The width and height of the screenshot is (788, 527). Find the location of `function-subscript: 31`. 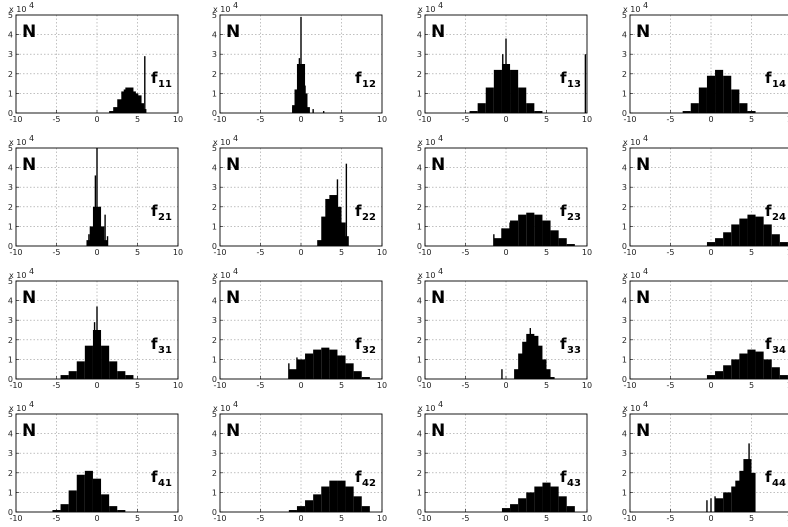

function-subscript: 31 is located at coordinates (165, 350).